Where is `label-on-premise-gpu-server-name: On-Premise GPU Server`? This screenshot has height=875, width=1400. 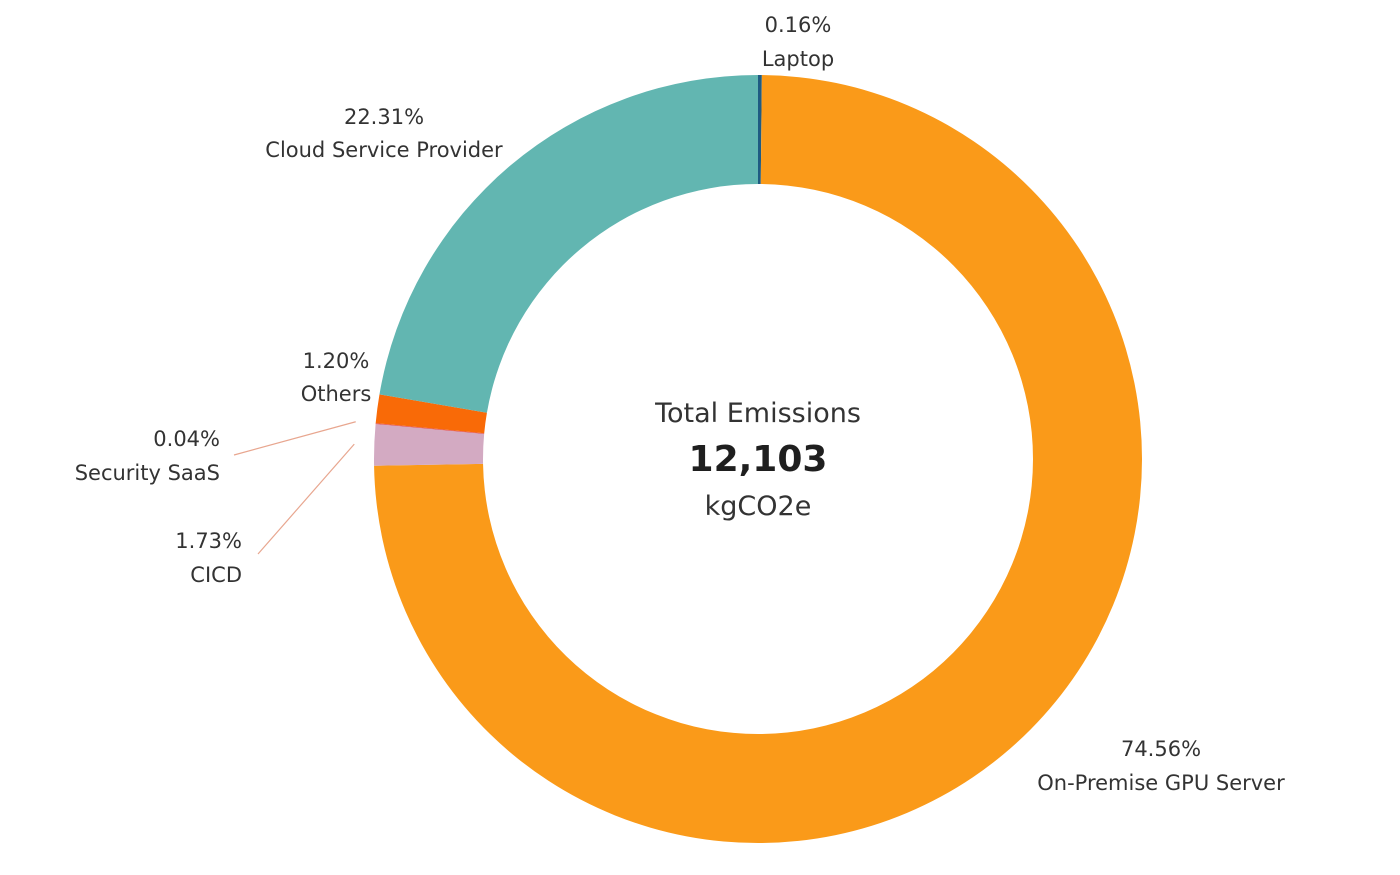 label-on-premise-gpu-server-name: On-Premise GPU Server is located at coordinates (1161, 783).